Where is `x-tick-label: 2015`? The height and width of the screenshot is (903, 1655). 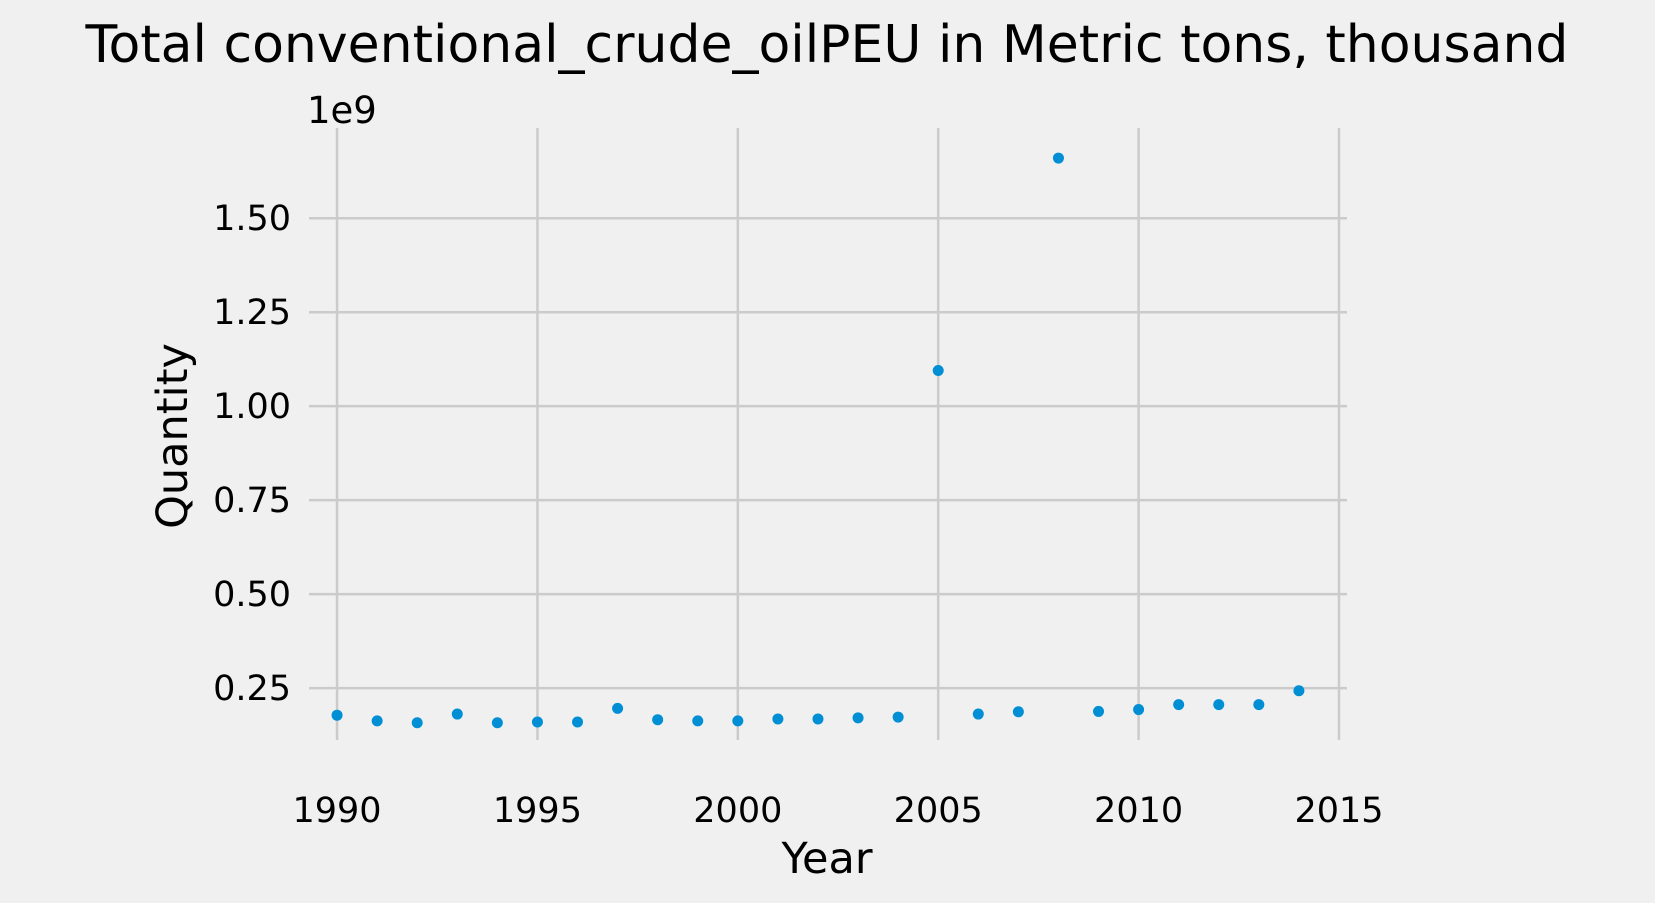
x-tick-label: 2015 is located at coordinates (1338, 811).